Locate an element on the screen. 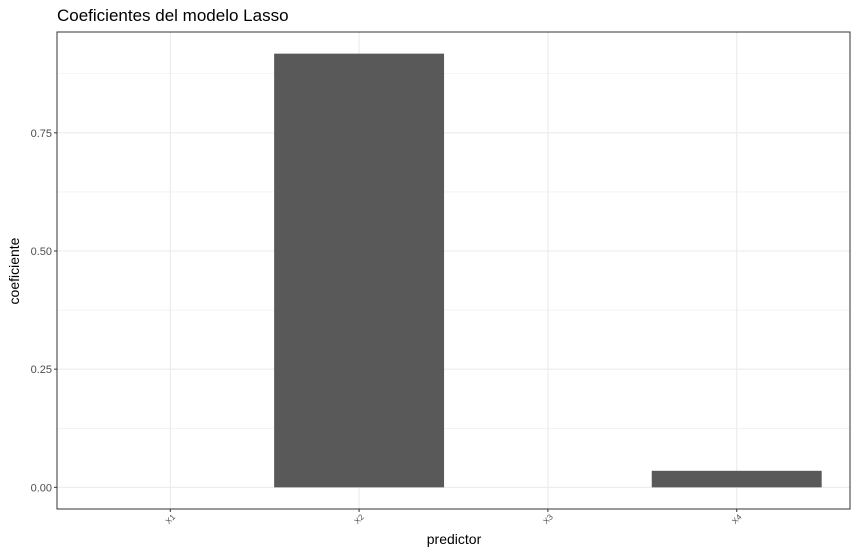 This screenshot has width=859, height=555. x-axis: X1 X2 X3 X4 is located at coordinates (454, 517).